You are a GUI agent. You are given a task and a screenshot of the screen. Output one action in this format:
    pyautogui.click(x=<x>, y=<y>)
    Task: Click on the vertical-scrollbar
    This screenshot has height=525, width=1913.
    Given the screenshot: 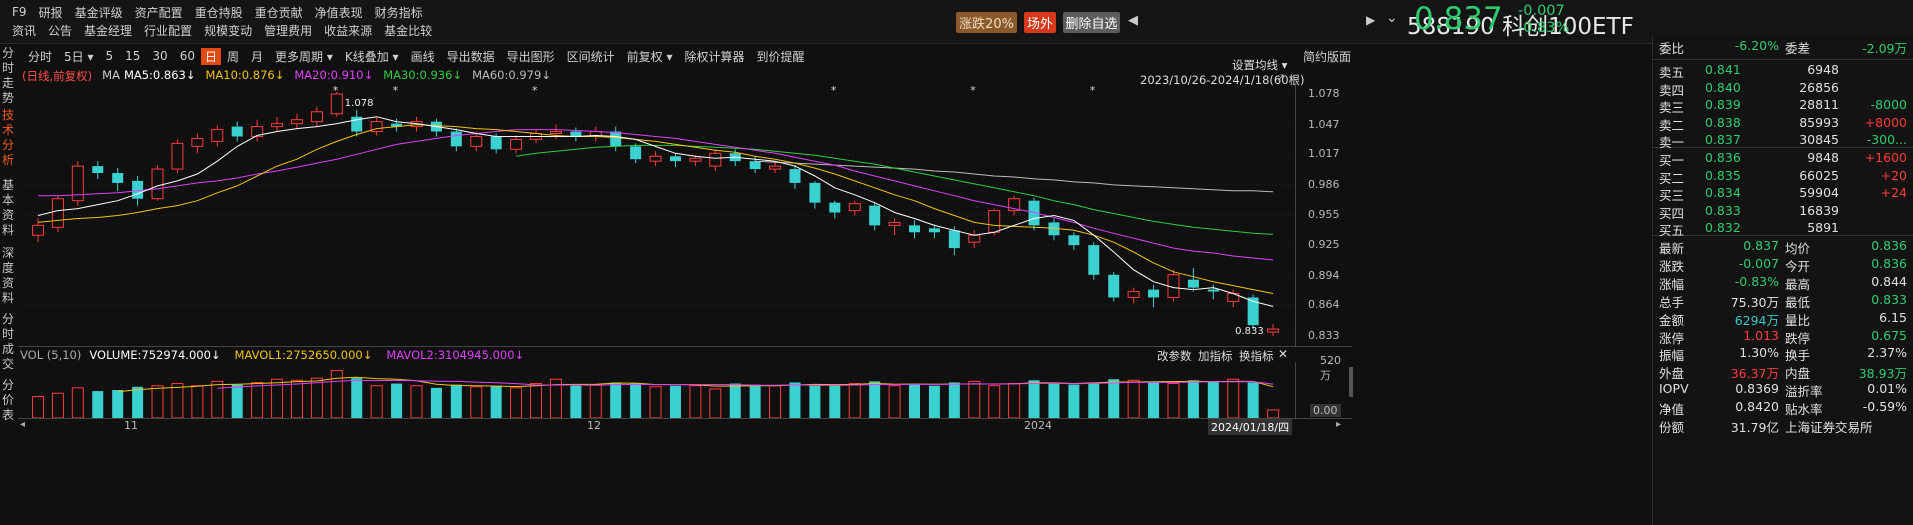 What is the action you would take?
    pyautogui.click(x=1351, y=382)
    